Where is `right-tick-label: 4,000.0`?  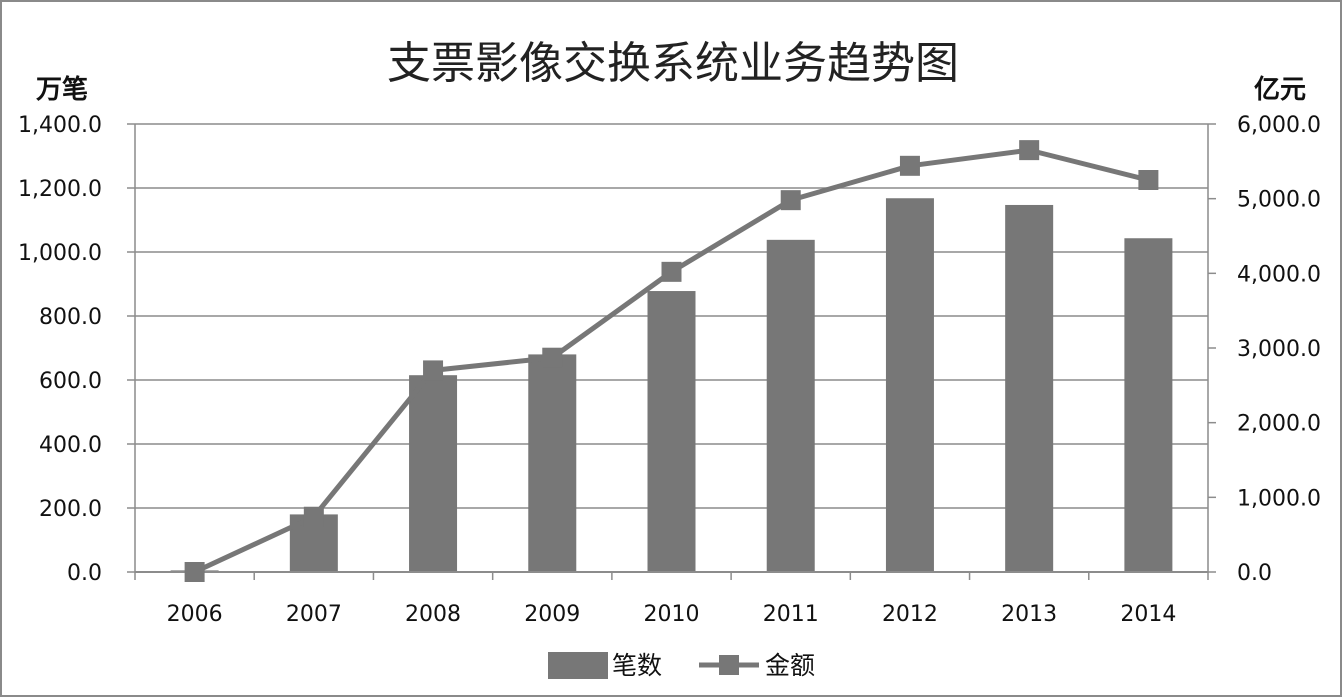
right-tick-label: 4,000.0 is located at coordinates (1279, 274).